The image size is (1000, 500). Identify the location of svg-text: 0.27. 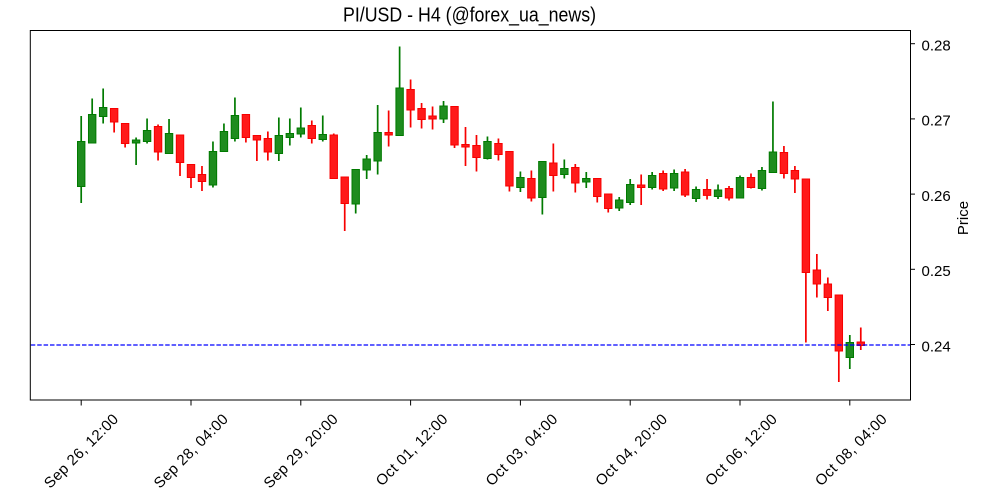
(936, 121).